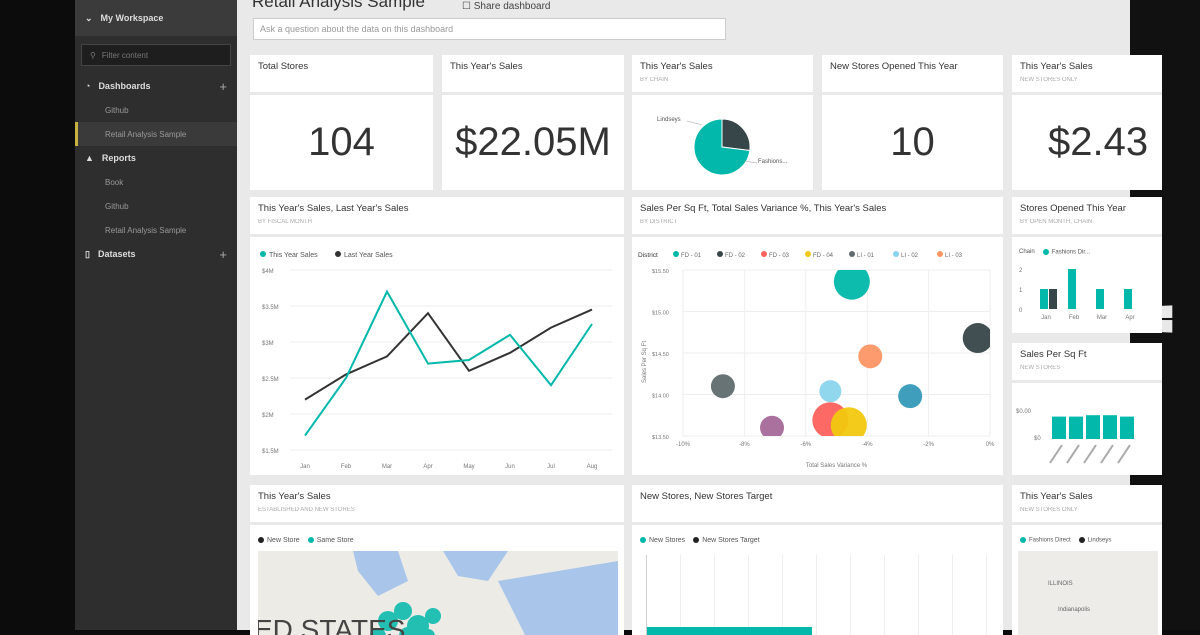  I want to click on legend-label: This Year Sales, so click(293, 255).